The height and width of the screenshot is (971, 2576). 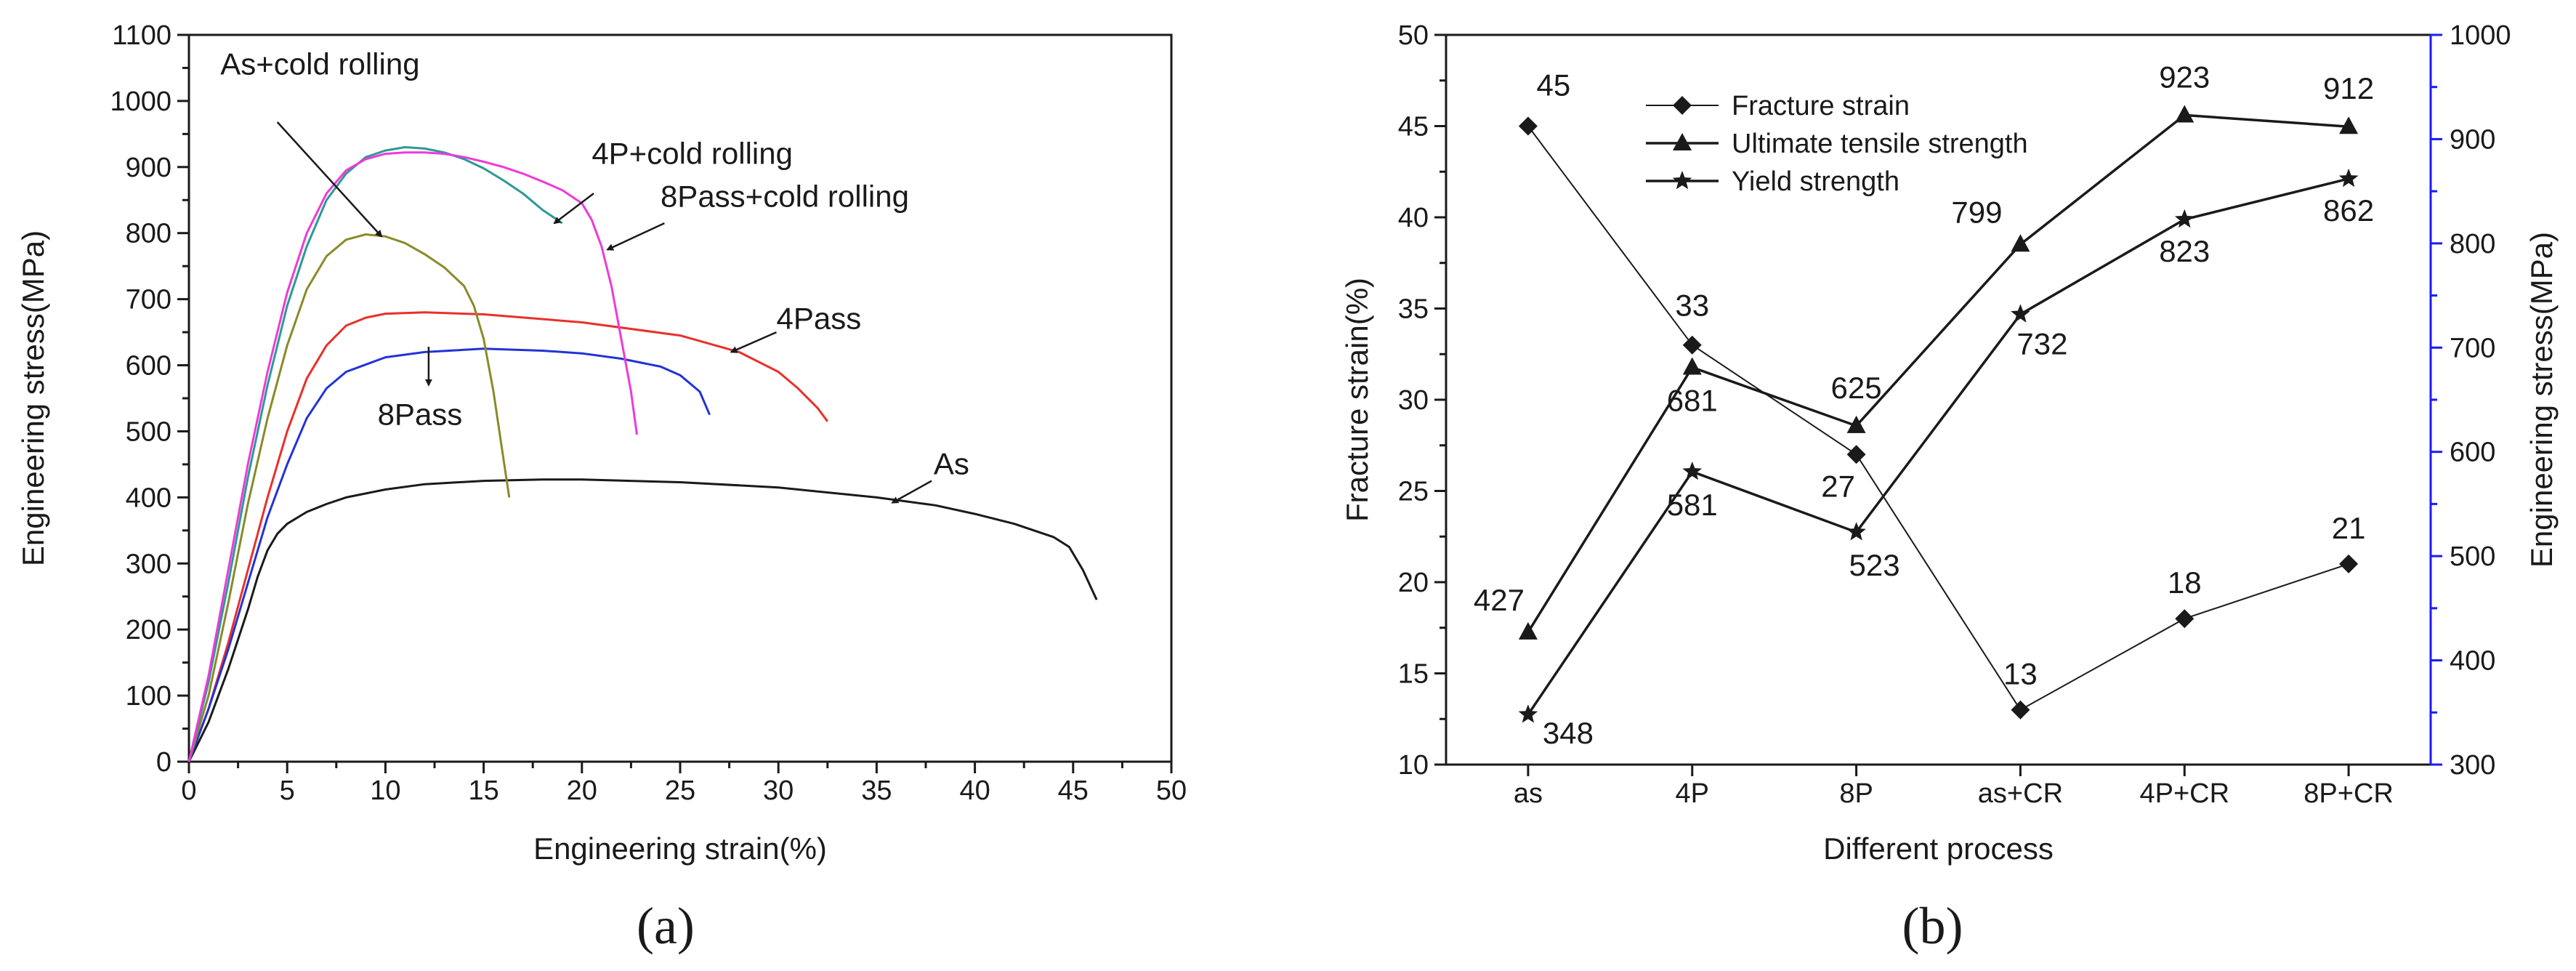 What do you see at coordinates (2185, 77) in the screenshot?
I see `data-label-ultimate-tensile-strength-4p-cr: 923` at bounding box center [2185, 77].